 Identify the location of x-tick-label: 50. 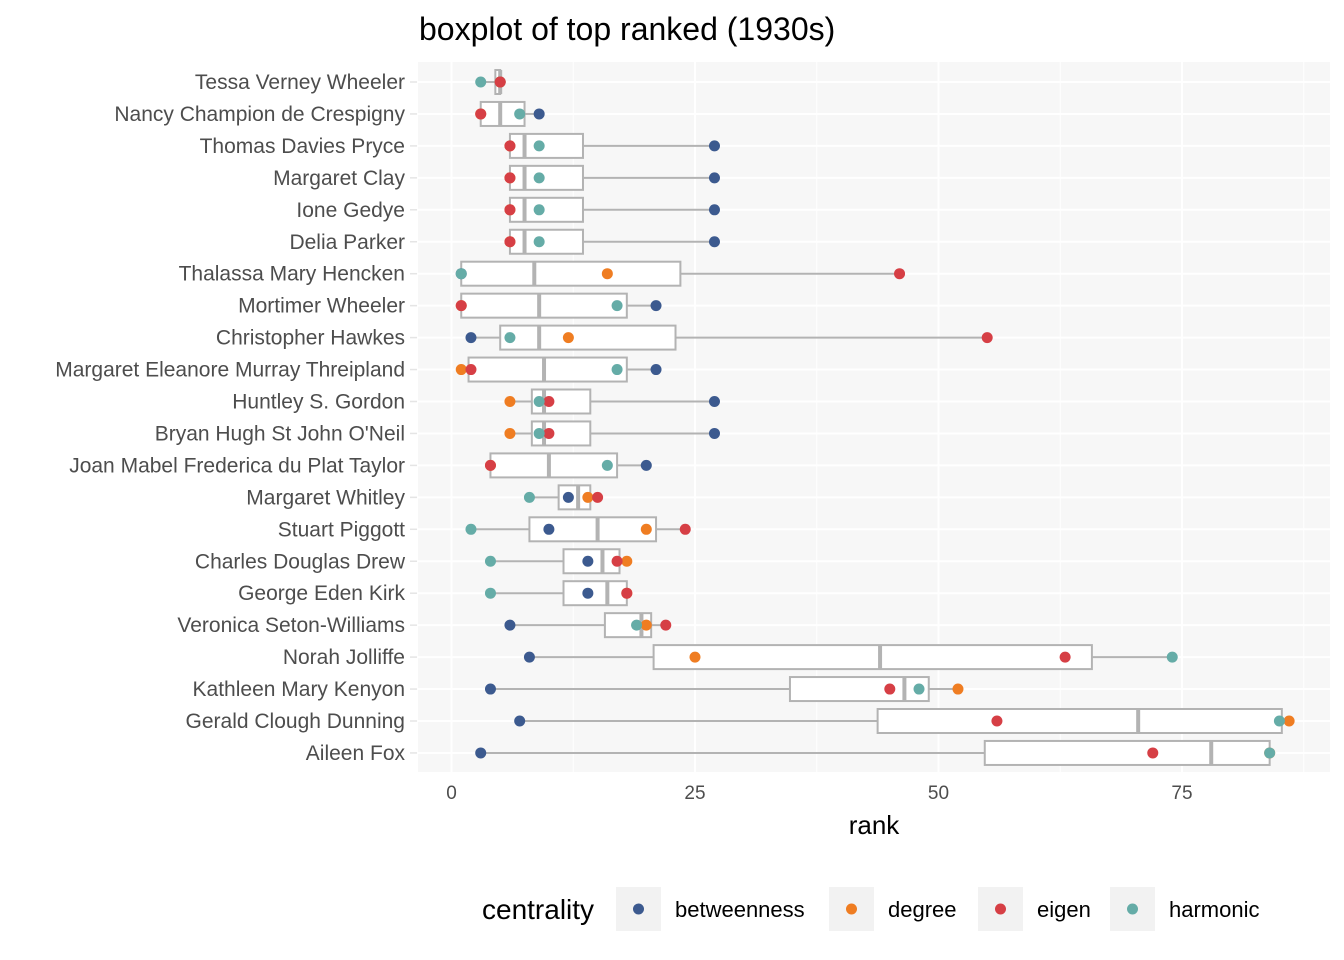
(938, 793).